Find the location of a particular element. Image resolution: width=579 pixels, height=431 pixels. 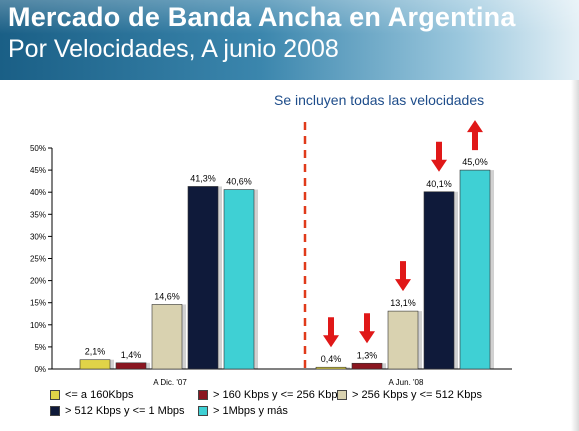

legend-item: > 256 Kbps y <= 512 Kbps is located at coordinates (409, 395).